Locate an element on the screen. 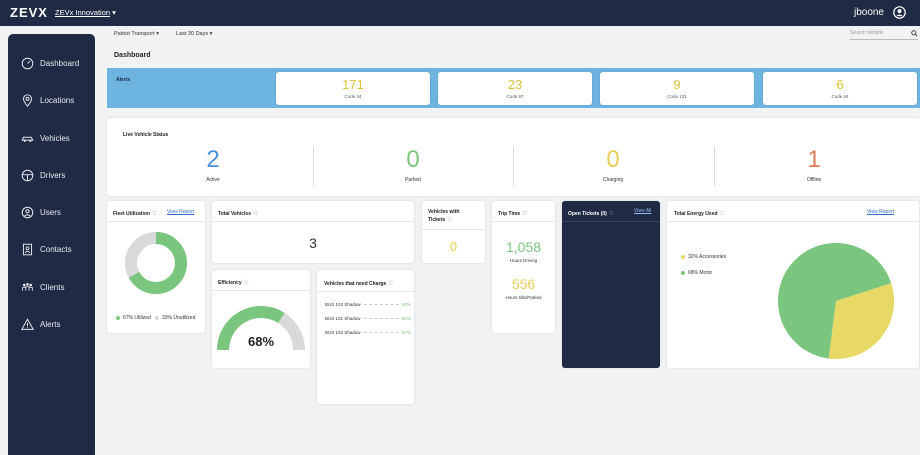  alert-card-code-131: 9 Code 131 is located at coordinates (677, 88).